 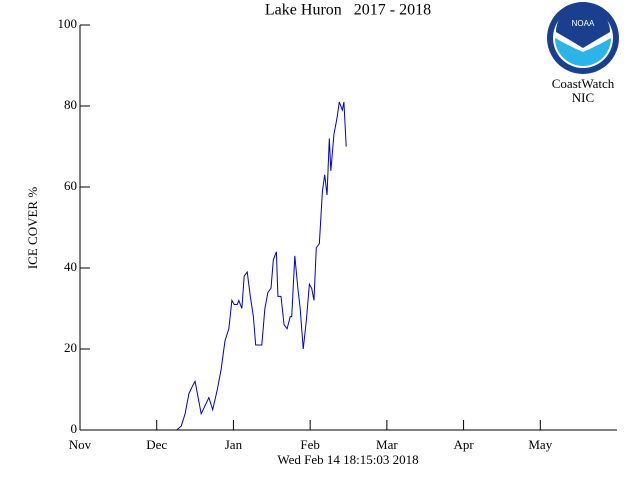 What do you see at coordinates (70, 266) in the screenshot?
I see `y-tick-label: 40` at bounding box center [70, 266].